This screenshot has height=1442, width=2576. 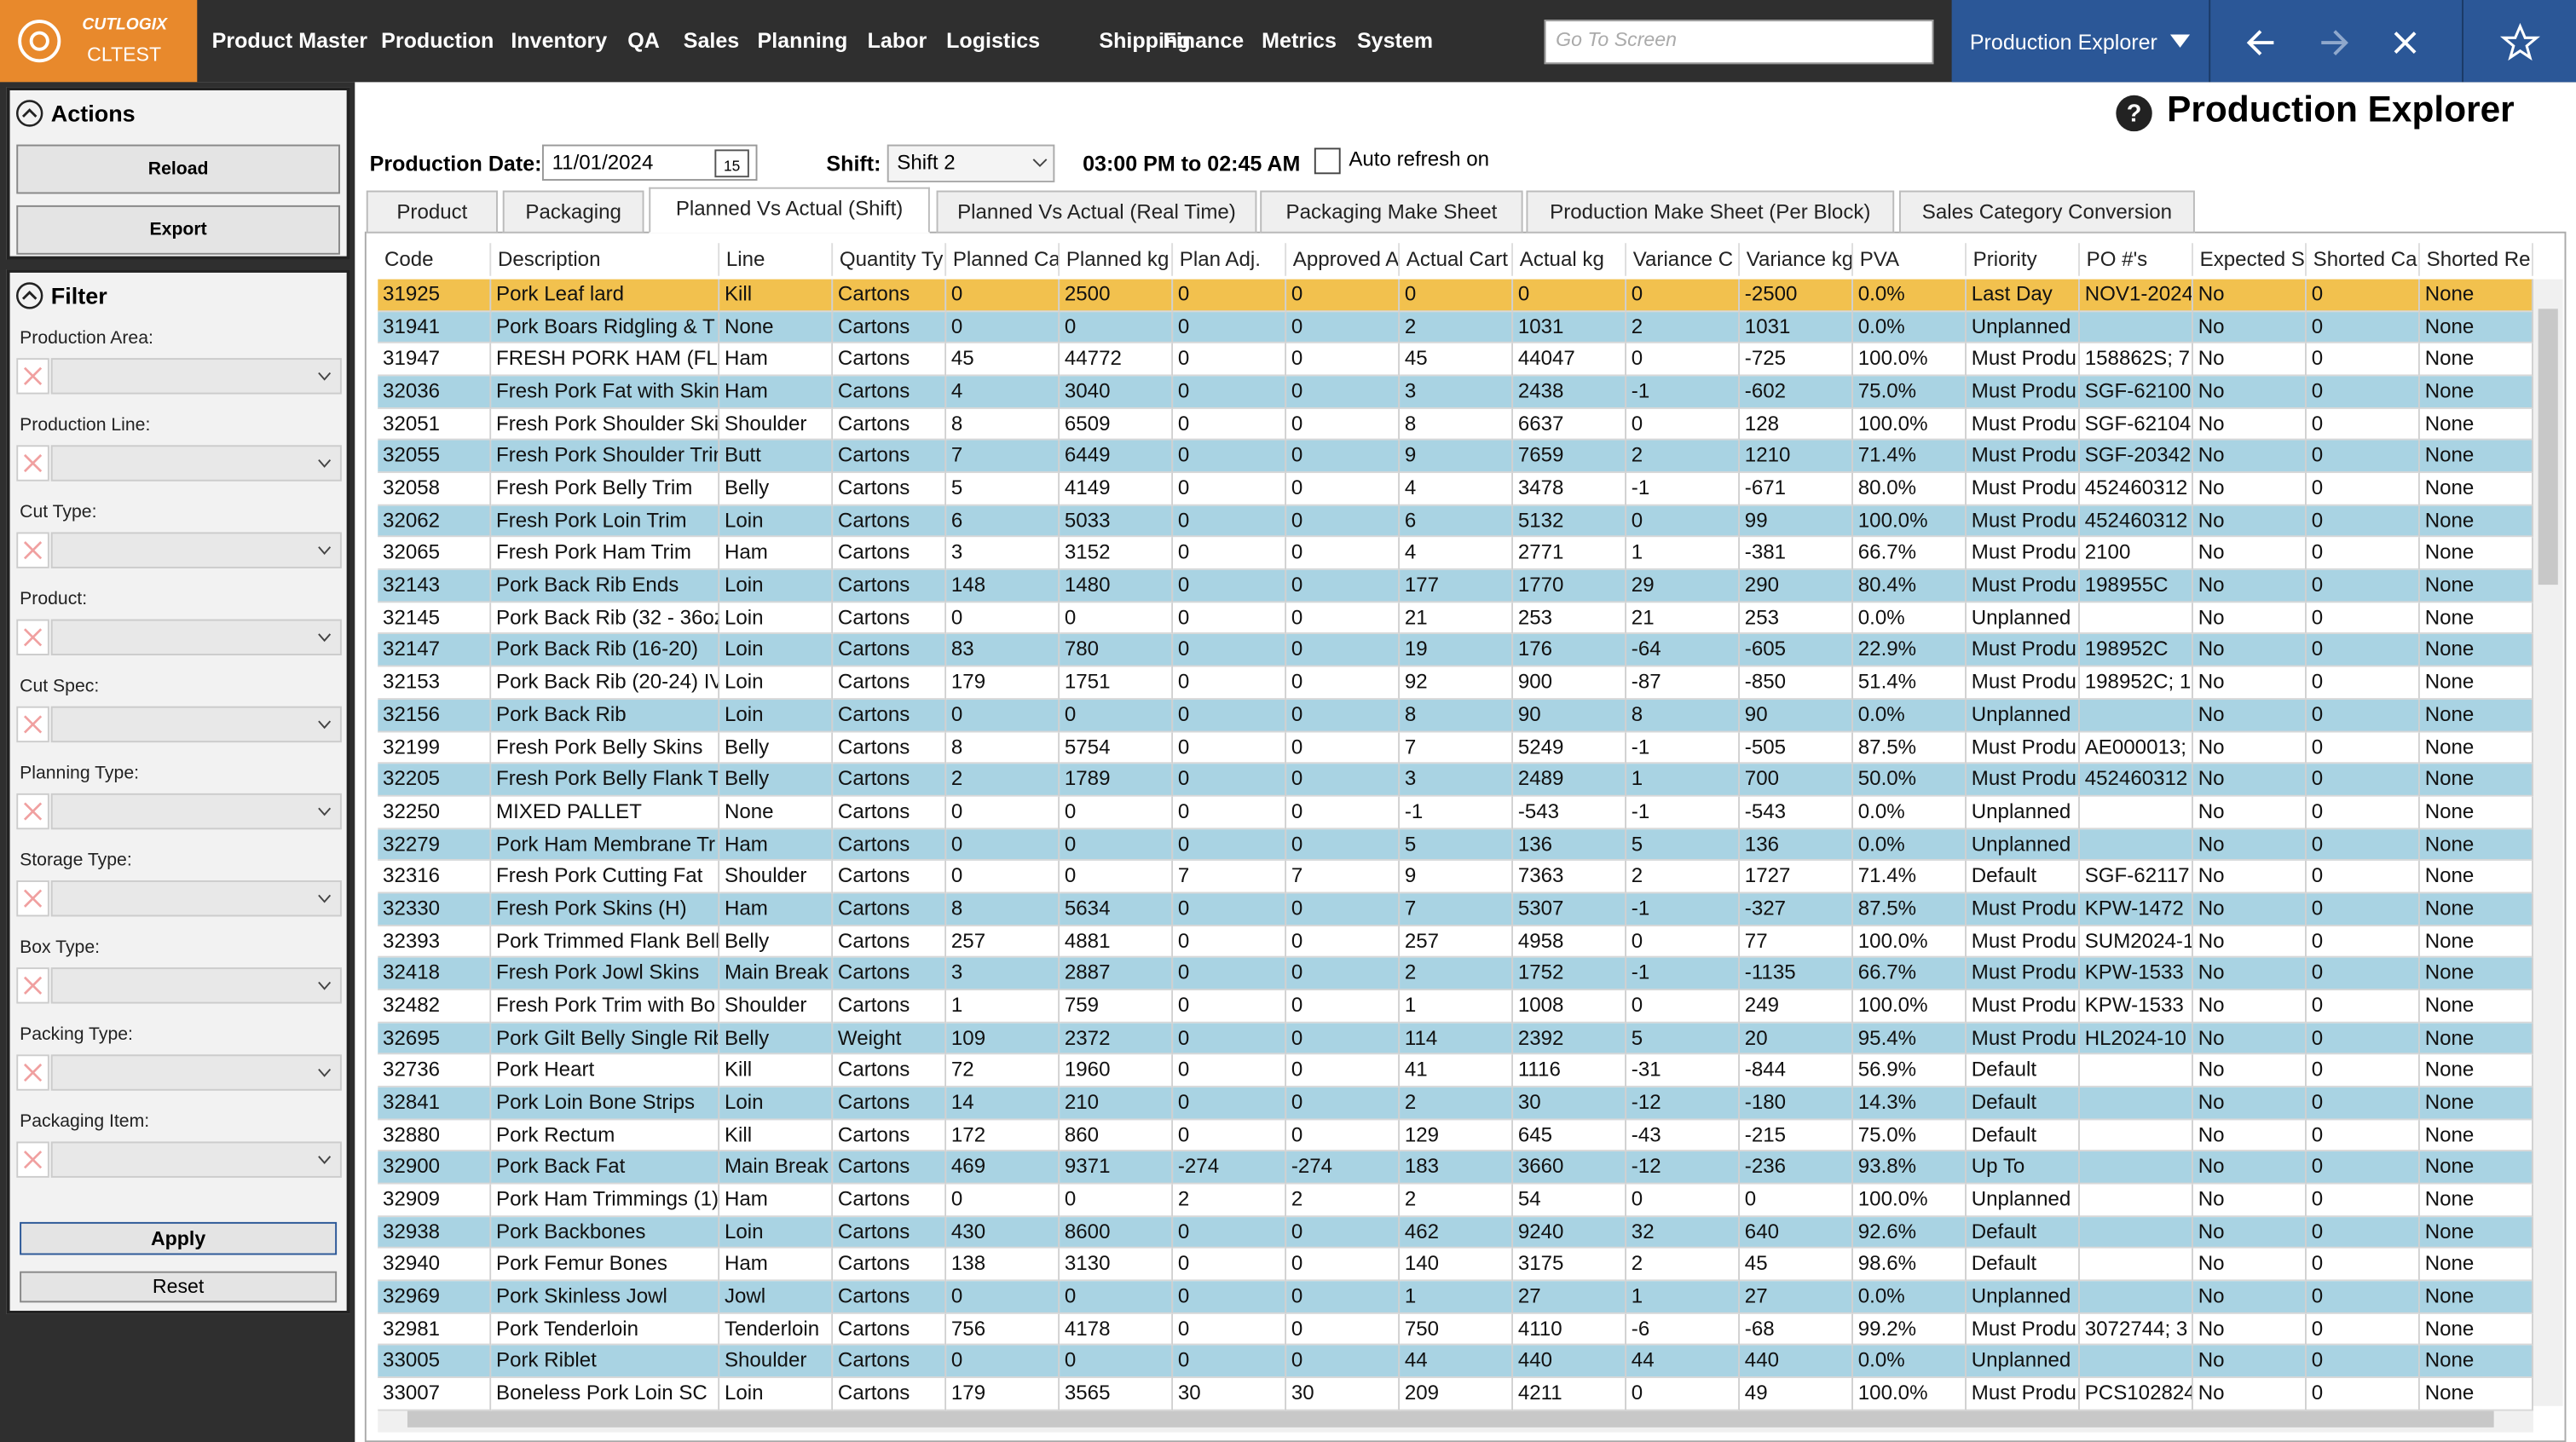 I want to click on table-cell: 452460312, so click(x=2136, y=522).